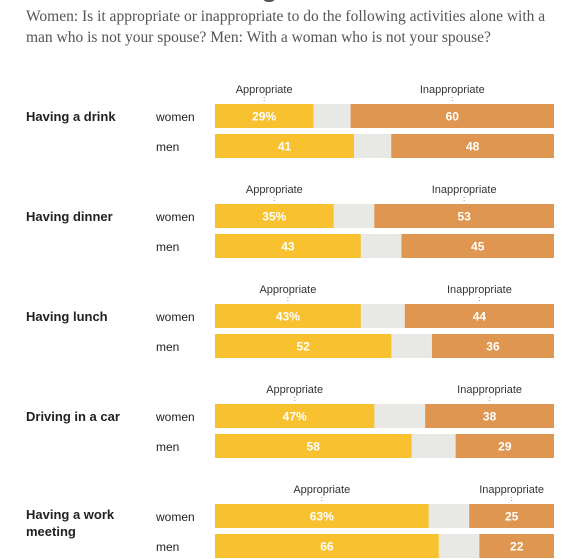 This screenshot has width=581, height=559. I want to click on value-label-inappropriate: 36, so click(493, 347).